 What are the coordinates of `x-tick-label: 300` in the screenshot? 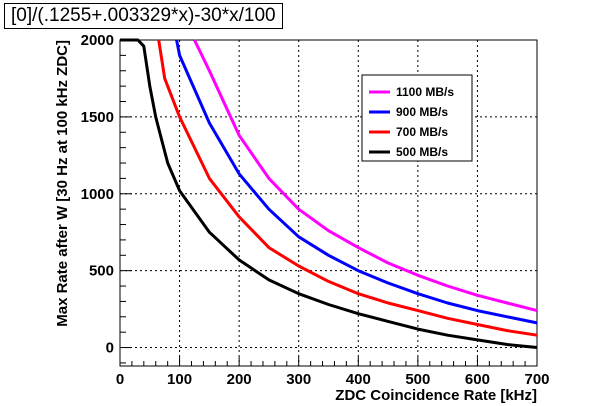 It's located at (298, 379).